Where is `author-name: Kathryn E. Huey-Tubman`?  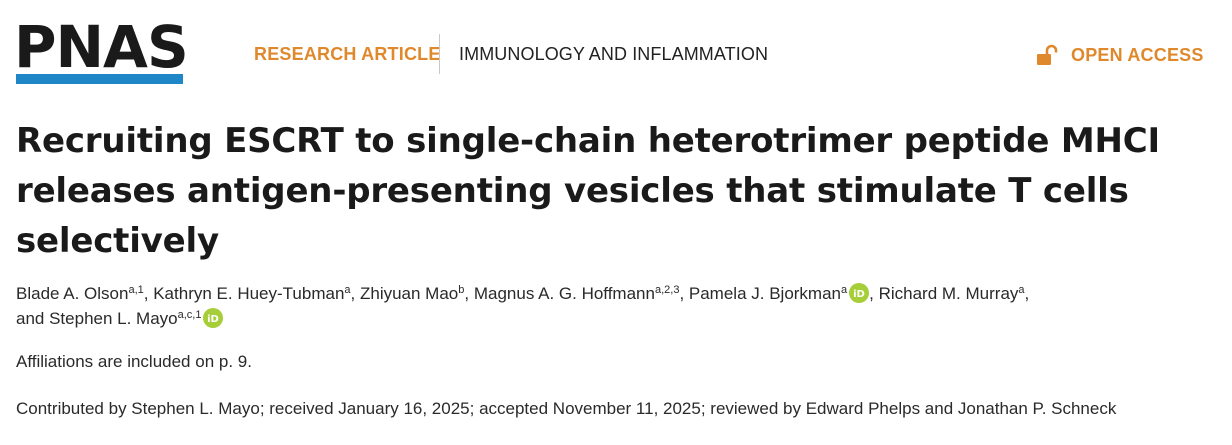
author-name: Kathryn E. Huey-Tubman is located at coordinates (249, 293).